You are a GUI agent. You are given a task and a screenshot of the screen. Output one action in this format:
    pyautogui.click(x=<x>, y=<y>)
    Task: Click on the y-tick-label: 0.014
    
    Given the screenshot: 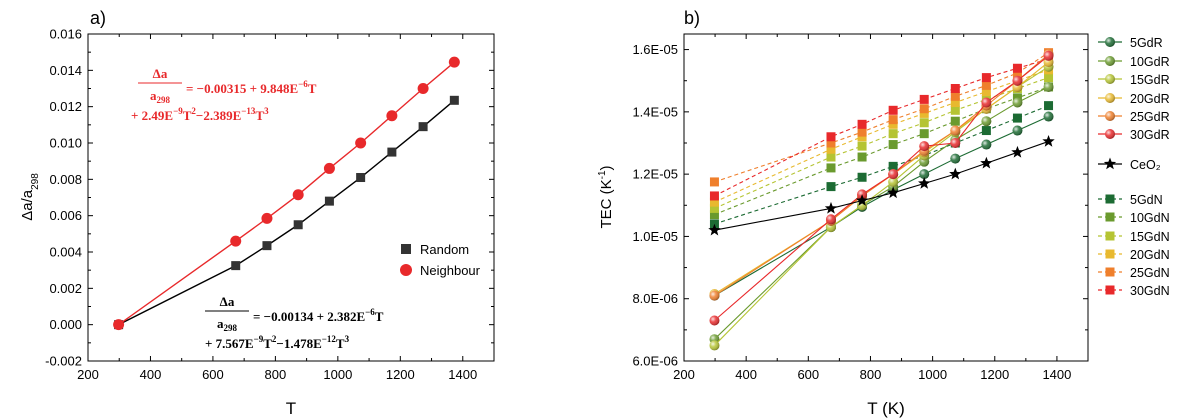 What is the action you would take?
    pyautogui.click(x=65, y=70)
    